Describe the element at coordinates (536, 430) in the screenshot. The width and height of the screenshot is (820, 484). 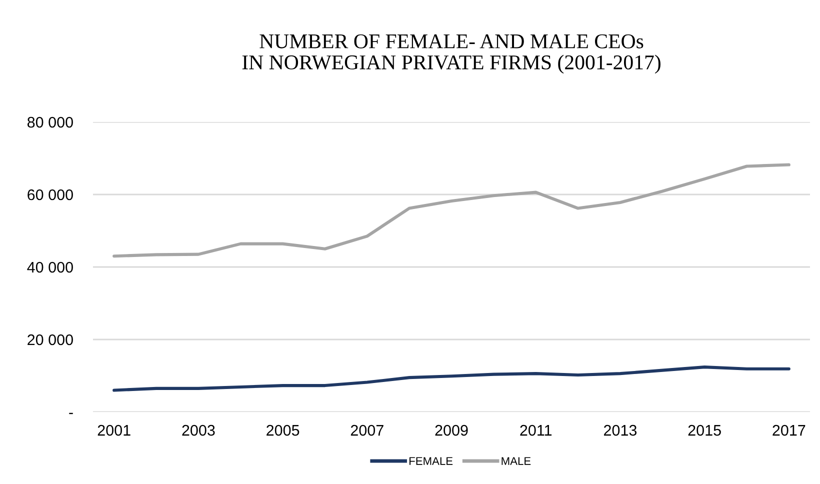
I see `x-tick-label: 2011` at that location.